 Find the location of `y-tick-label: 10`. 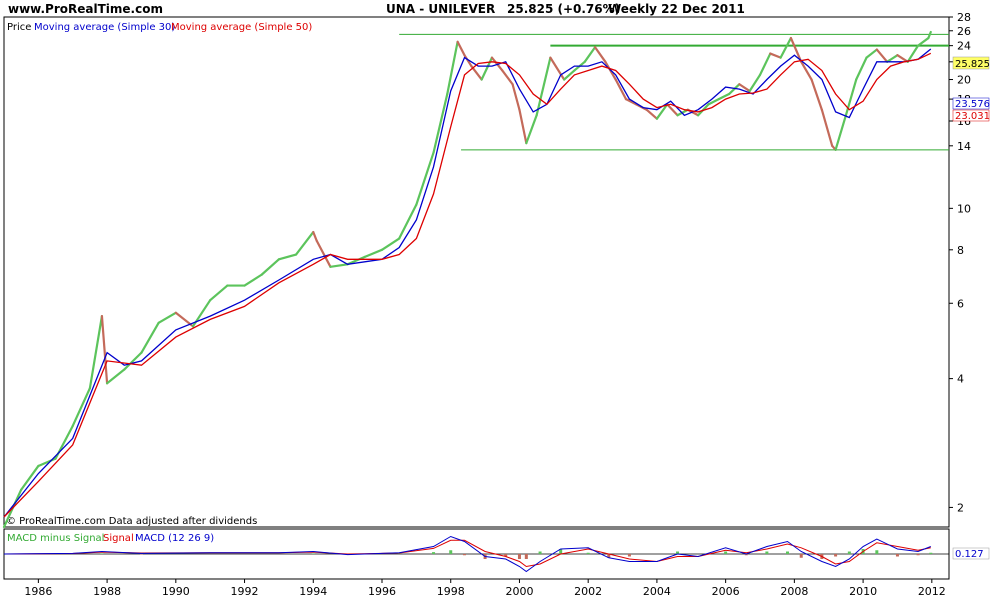

y-tick-label: 10 is located at coordinates (964, 208).